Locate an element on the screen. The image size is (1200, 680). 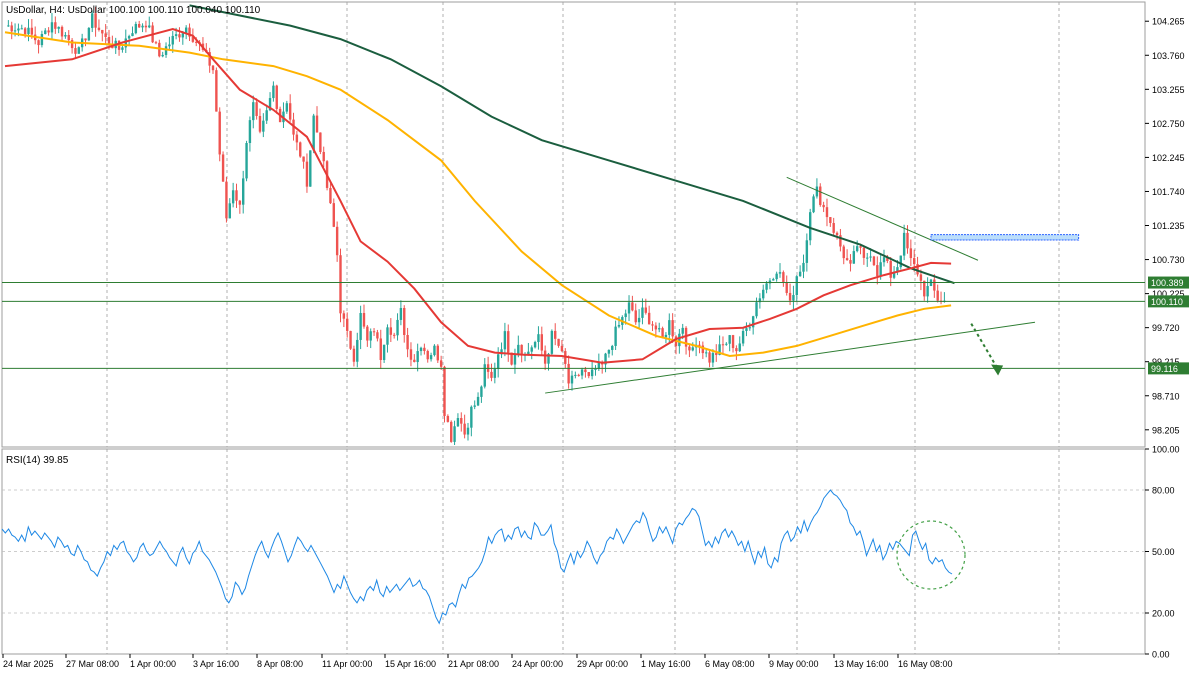
resistance-zone is located at coordinates (1005, 237).